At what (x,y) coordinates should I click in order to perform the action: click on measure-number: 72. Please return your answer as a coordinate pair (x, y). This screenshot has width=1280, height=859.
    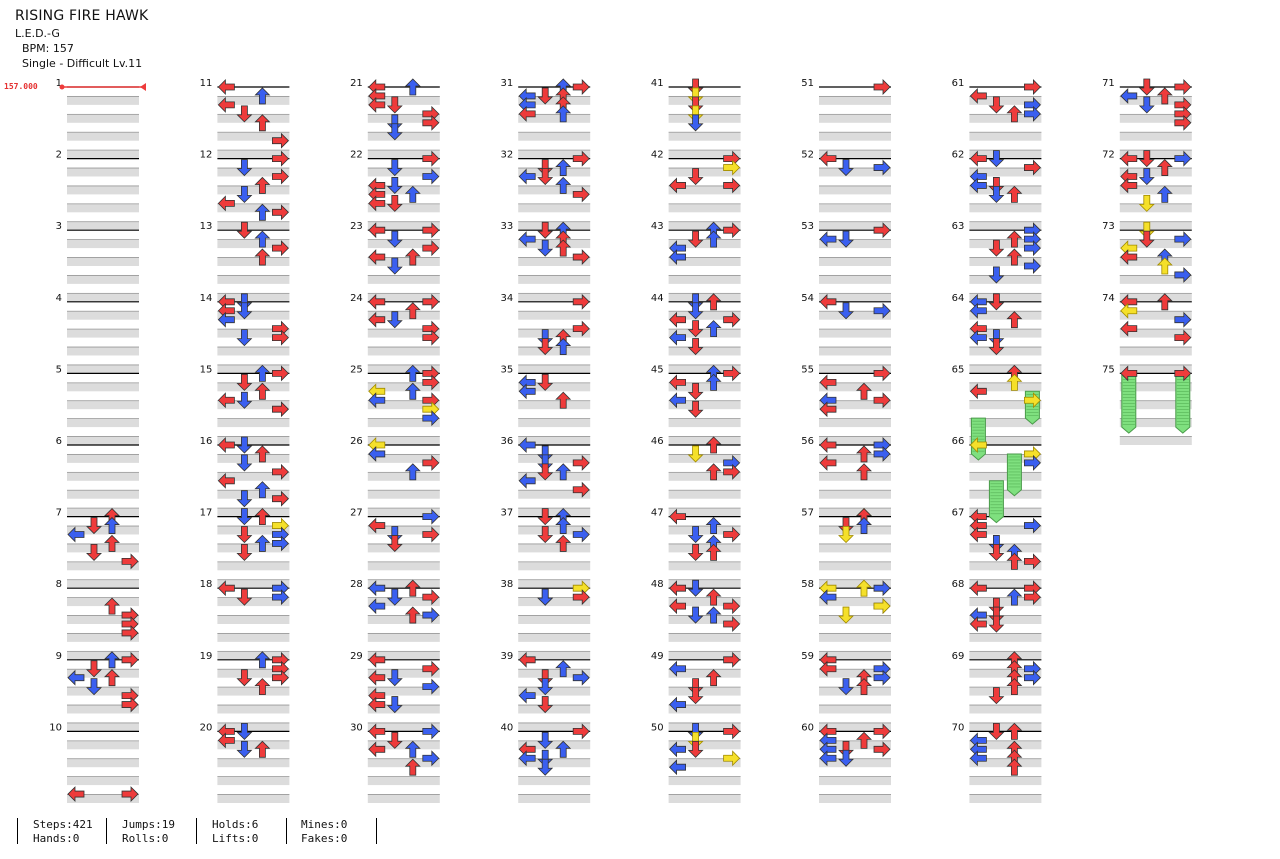
    Looking at the image, I should click on (1108, 155).